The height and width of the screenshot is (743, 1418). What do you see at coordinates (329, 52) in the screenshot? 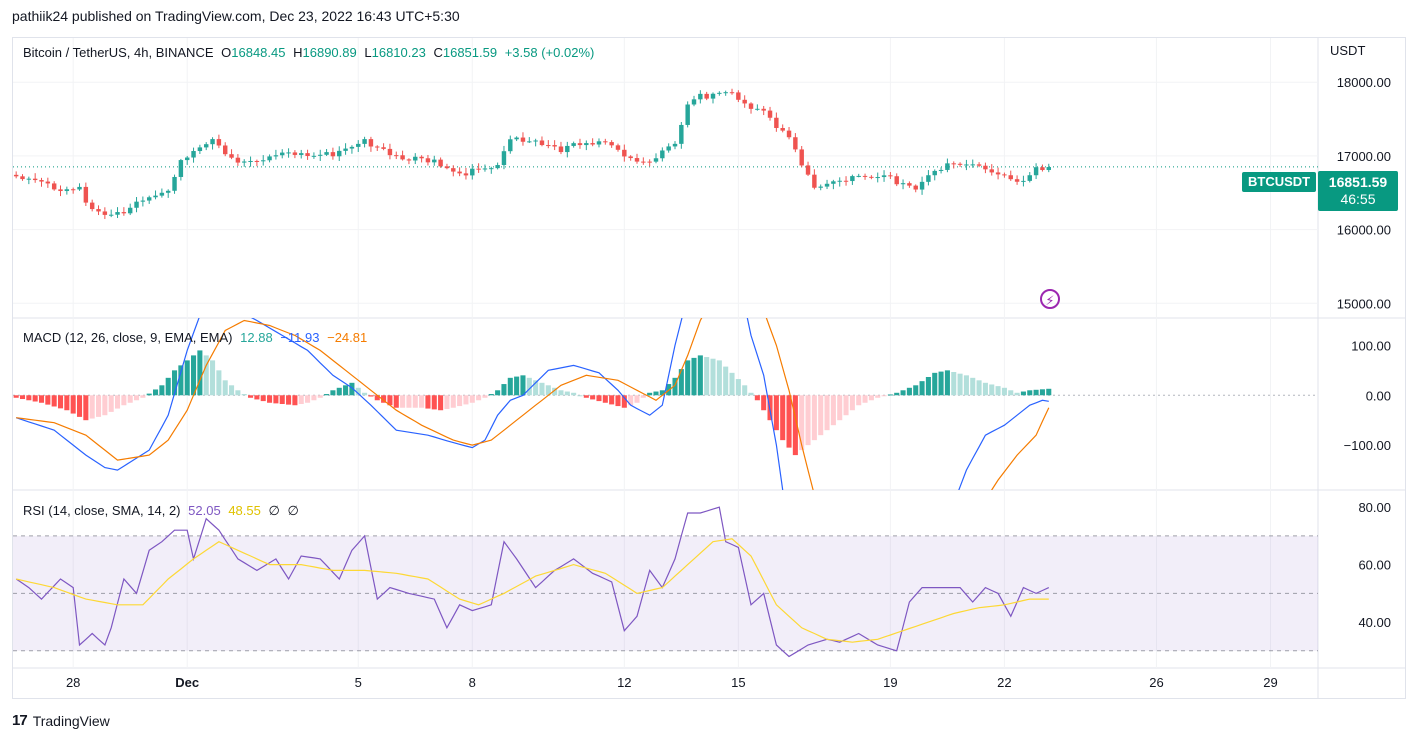
I see `high-value: 16890.89` at bounding box center [329, 52].